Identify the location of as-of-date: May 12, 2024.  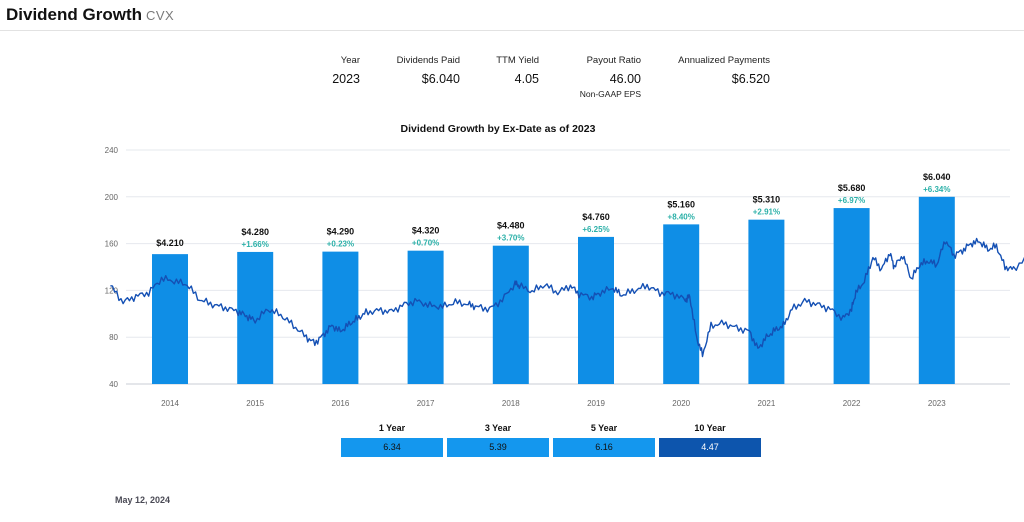
(143, 500).